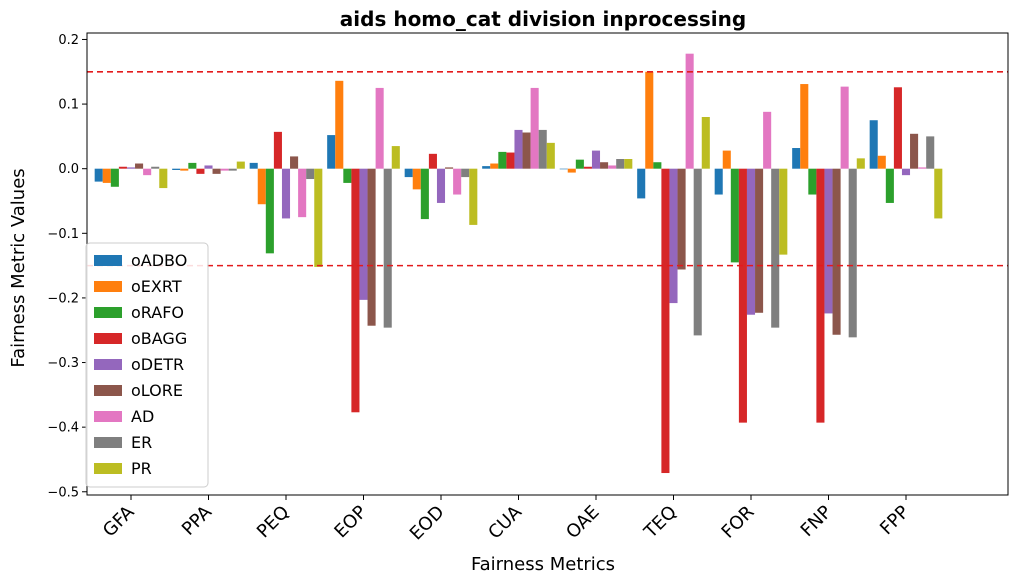  I want to click on bar-oBAGG-CUA, so click(510, 160).